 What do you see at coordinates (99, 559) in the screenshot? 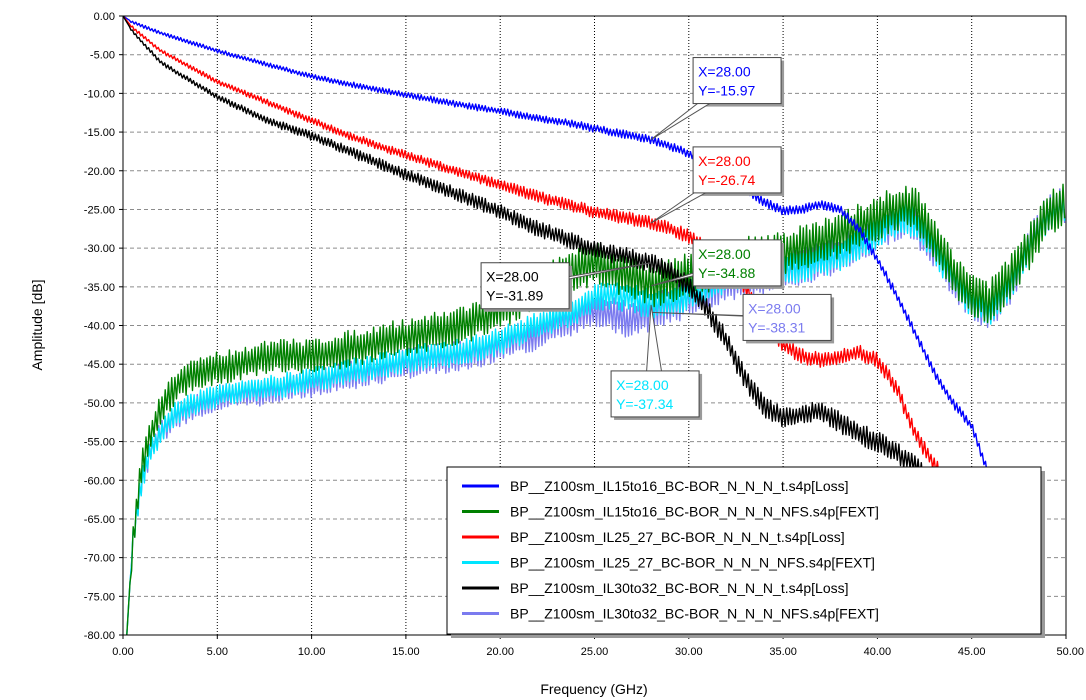
I see `y-tick-label: -70.00` at bounding box center [99, 559].